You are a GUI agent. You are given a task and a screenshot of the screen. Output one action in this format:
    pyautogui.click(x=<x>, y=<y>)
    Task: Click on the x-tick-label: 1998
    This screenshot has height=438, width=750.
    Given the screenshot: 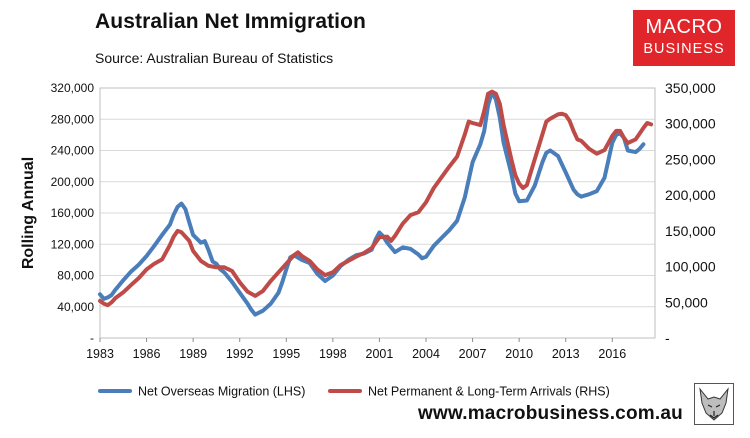 What is the action you would take?
    pyautogui.click(x=333, y=354)
    